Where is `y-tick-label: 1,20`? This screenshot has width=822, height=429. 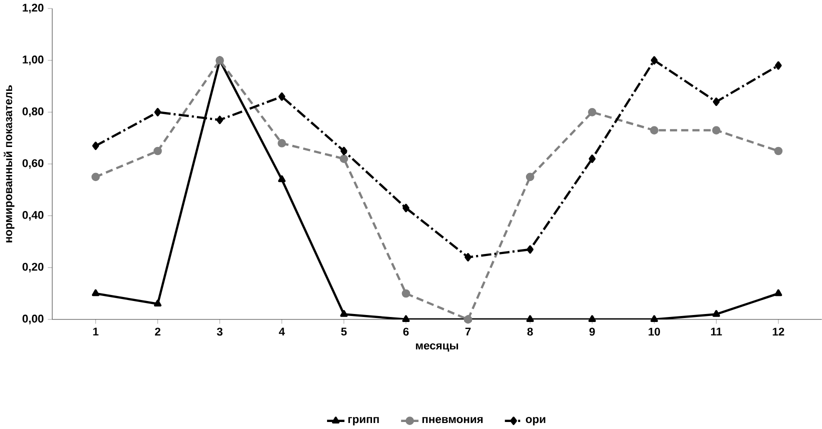
y-tick-label: 1,20 is located at coordinates (33, 9).